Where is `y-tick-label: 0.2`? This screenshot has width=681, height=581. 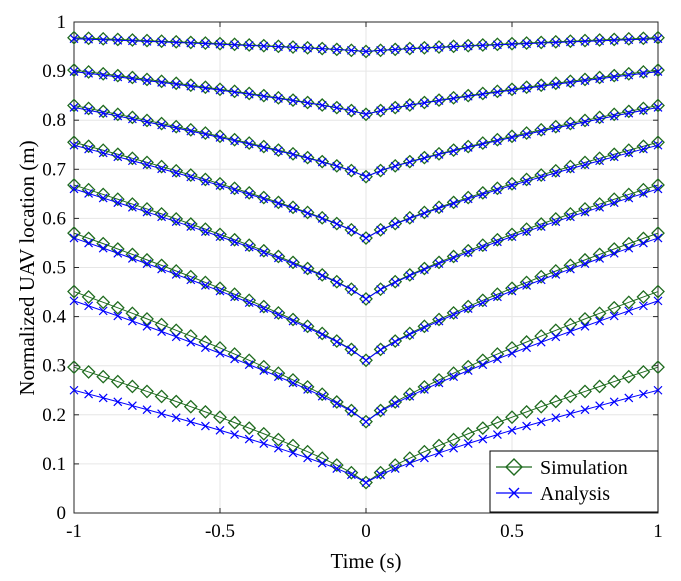 y-tick-label: 0.2 is located at coordinates (54, 415).